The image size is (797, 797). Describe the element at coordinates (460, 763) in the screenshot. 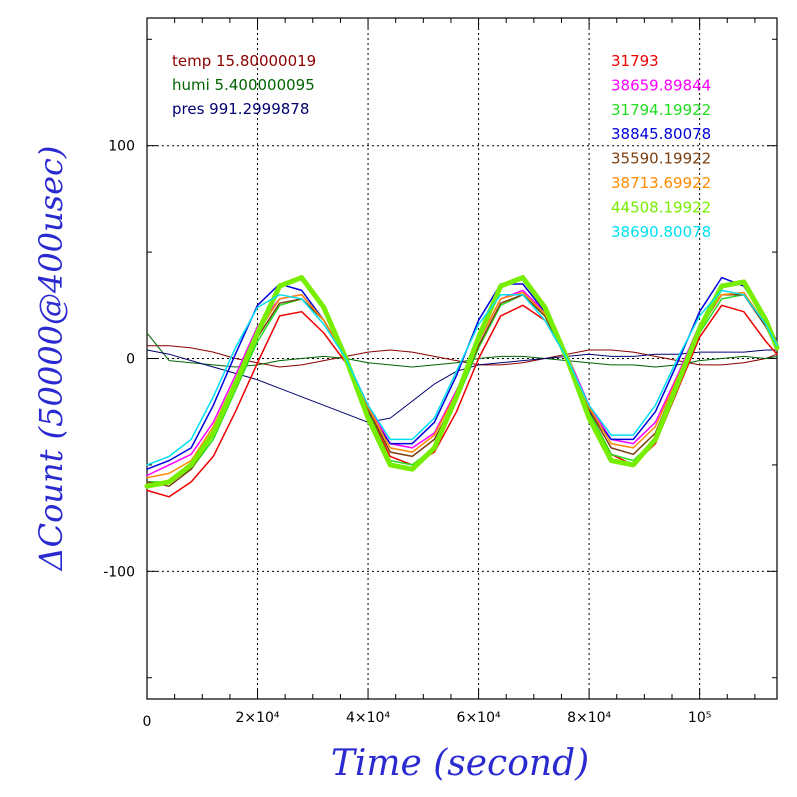

I see `x-axis-title: Time (second)` at that location.